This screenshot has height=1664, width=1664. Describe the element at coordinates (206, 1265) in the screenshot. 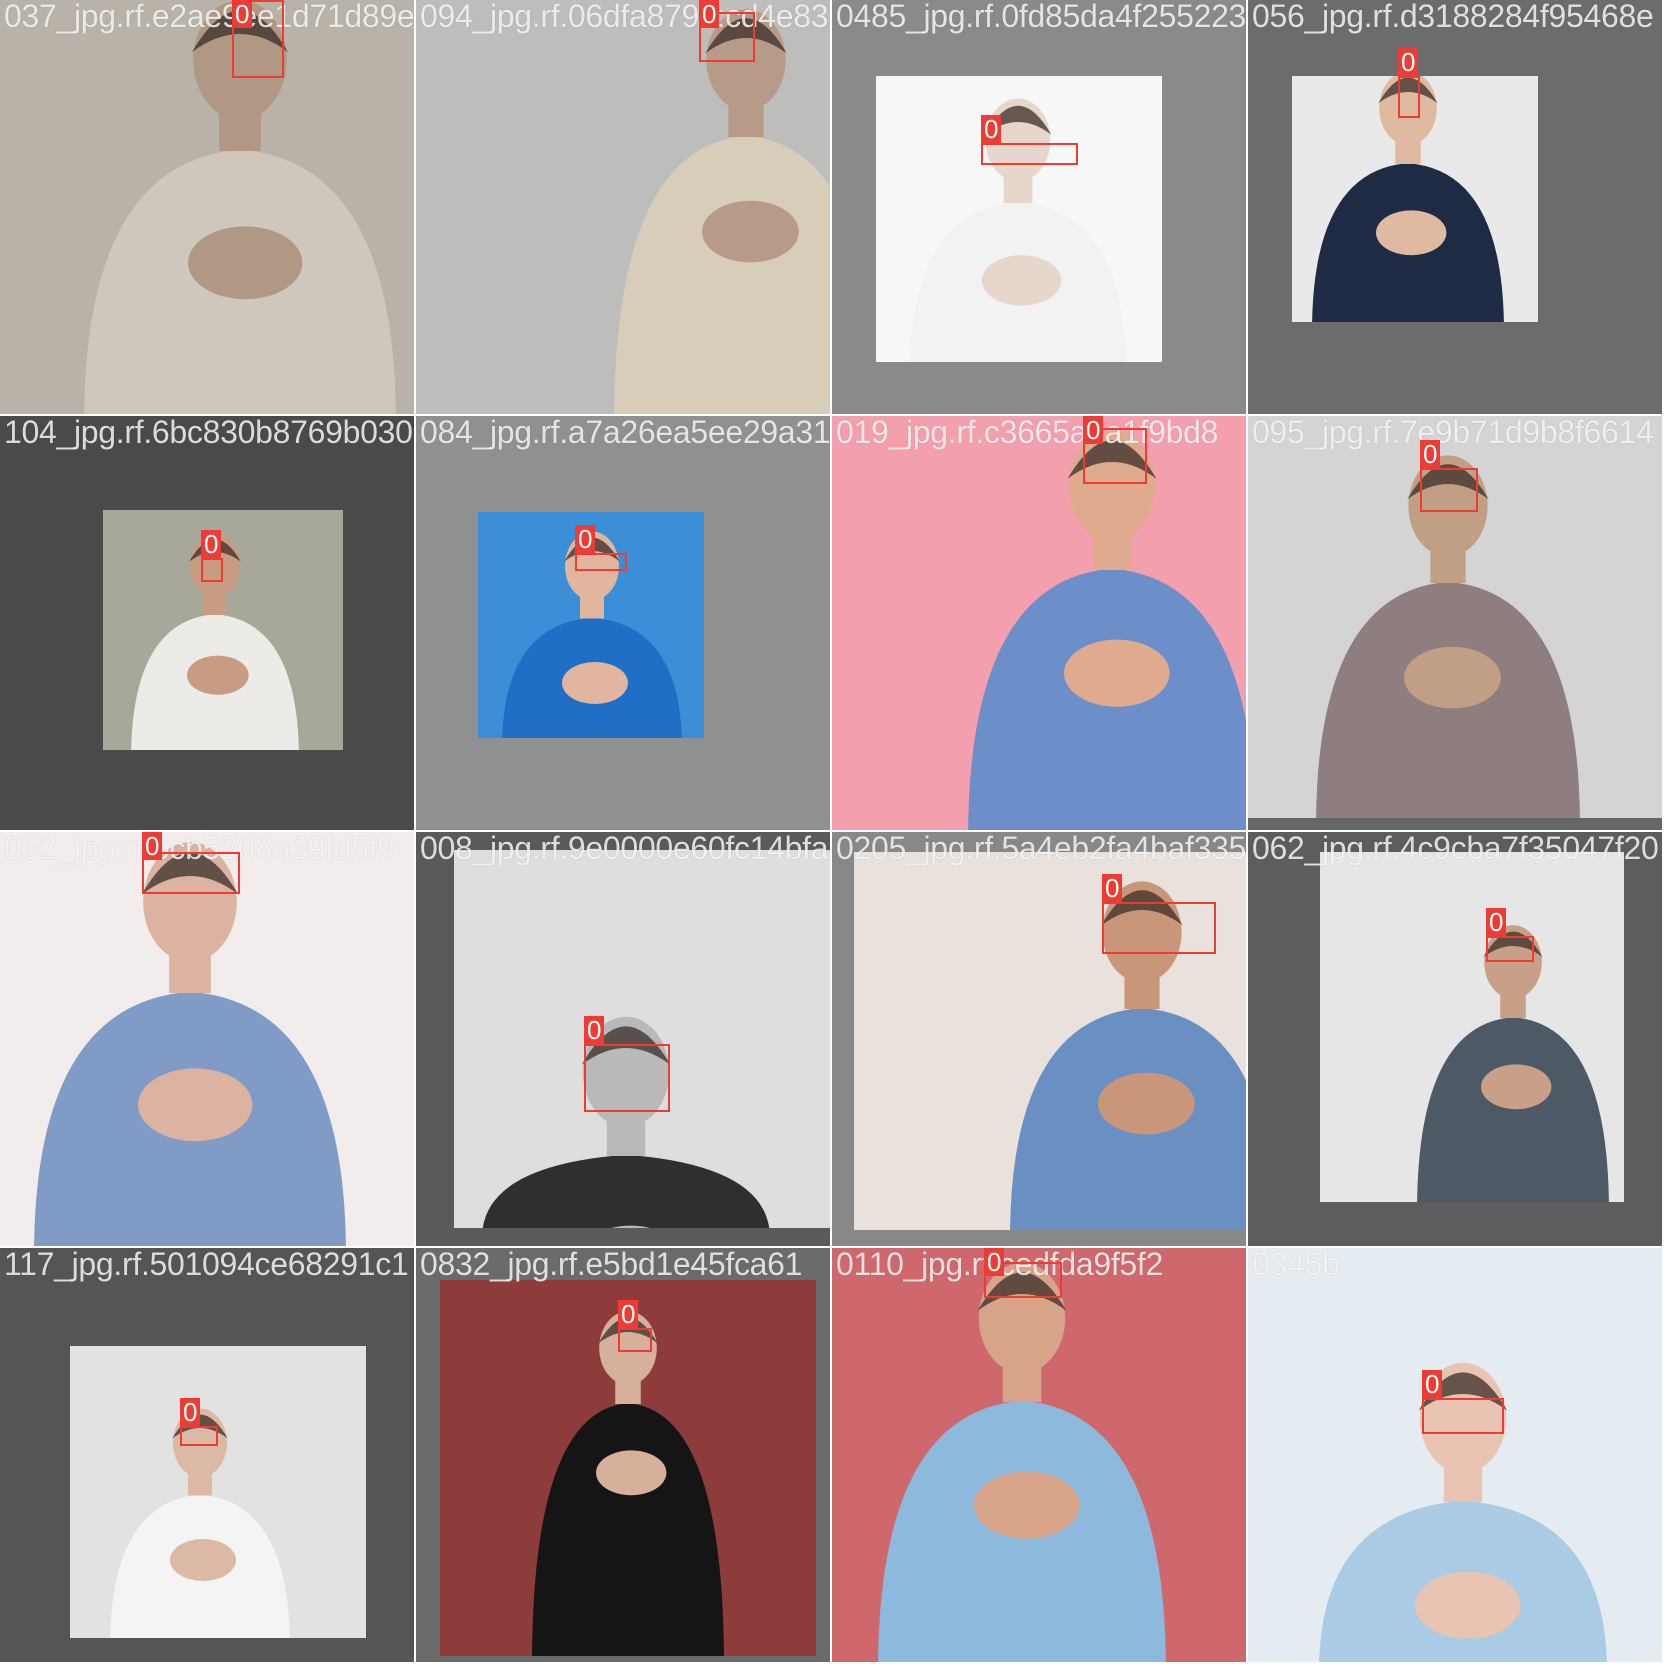

I see `tile-filename: 117_jpg.rf.501094ce68291c1` at that location.